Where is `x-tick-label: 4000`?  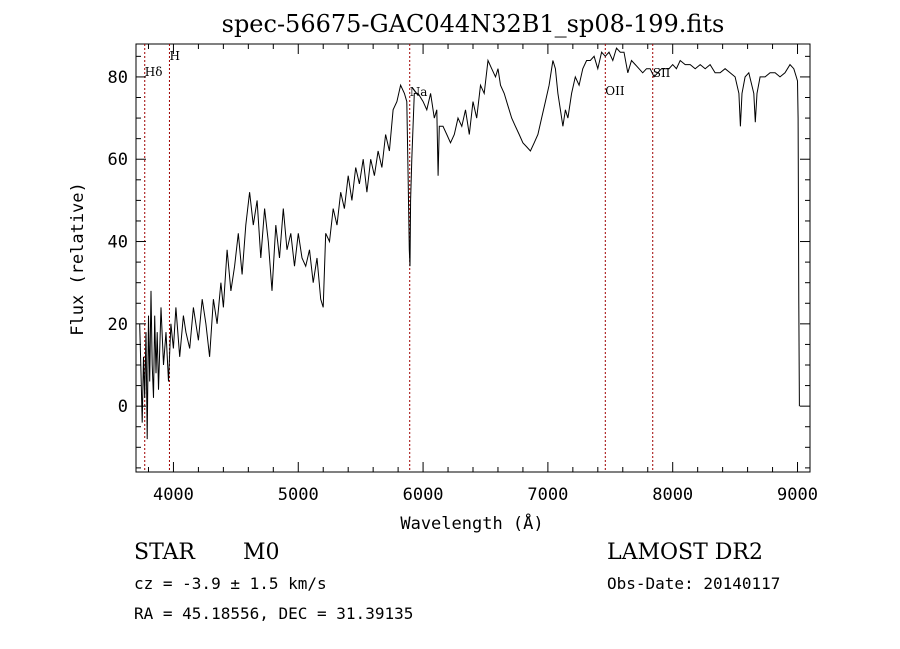 x-tick-label: 4000 is located at coordinates (173, 495).